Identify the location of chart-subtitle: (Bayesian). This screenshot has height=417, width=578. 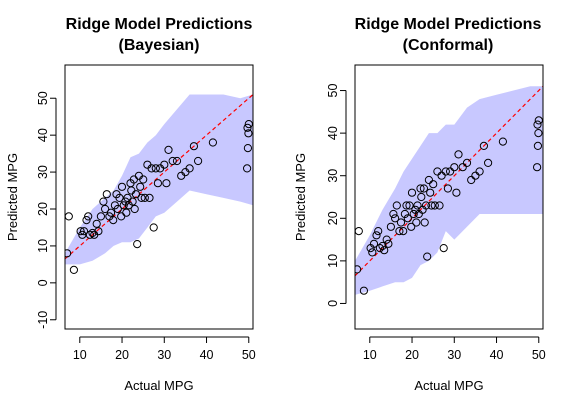
(159, 45).